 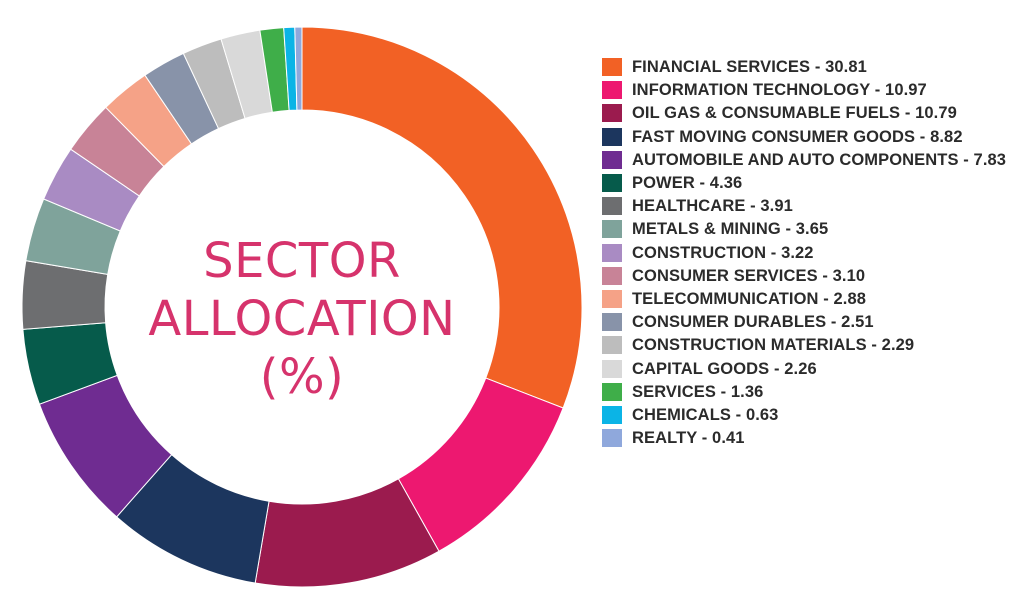 What do you see at coordinates (779, 90) in the screenshot?
I see `legend-label-1: INFORMATION TECHNOLOGY - 10.97` at bounding box center [779, 90].